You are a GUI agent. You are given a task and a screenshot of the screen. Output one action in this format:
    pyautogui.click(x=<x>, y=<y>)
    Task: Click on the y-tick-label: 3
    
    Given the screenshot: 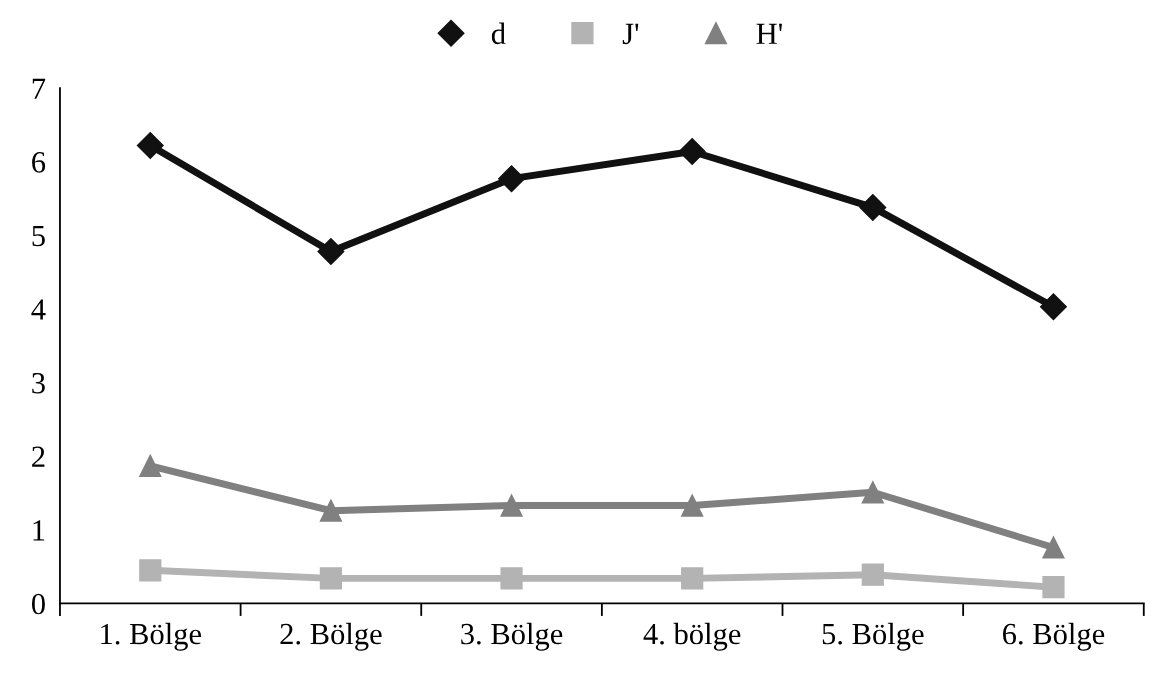 What is the action you would take?
    pyautogui.click(x=38, y=383)
    